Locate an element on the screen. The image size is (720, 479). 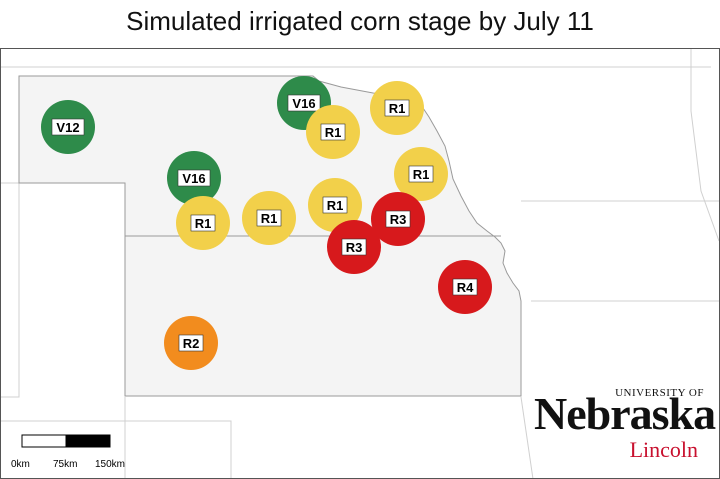
scale-label-150: 150km is located at coordinates (110, 464).